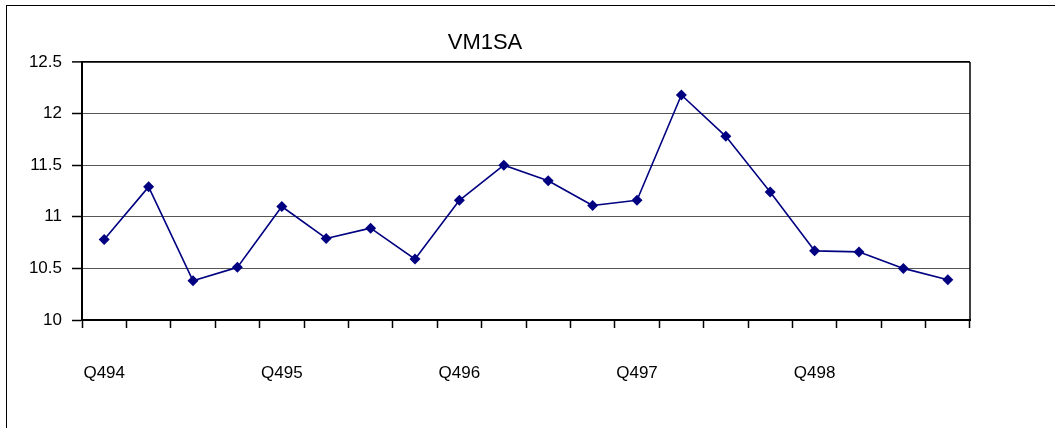  I want to click on y-tick-label: 12.5, so click(45, 61).